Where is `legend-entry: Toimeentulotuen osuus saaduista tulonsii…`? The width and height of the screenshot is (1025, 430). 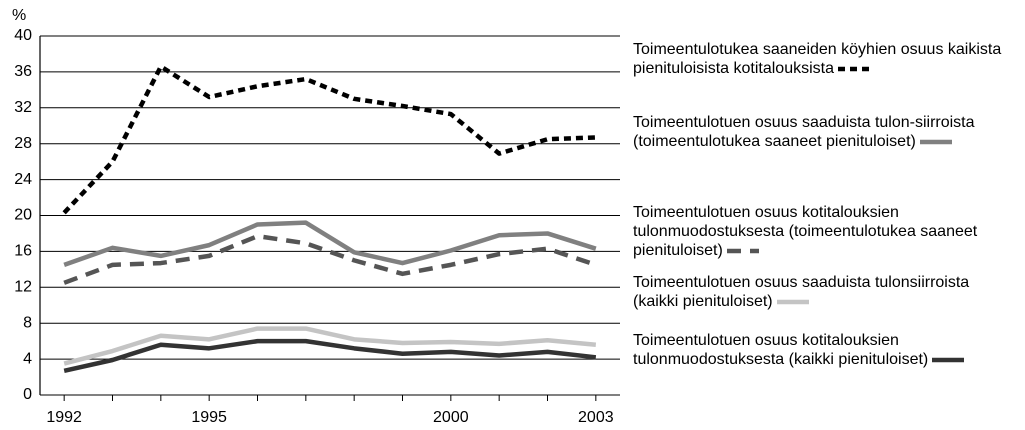 legend-entry: Toimeentulotuen osuus saaduista tulonsii… is located at coordinates (823, 292).